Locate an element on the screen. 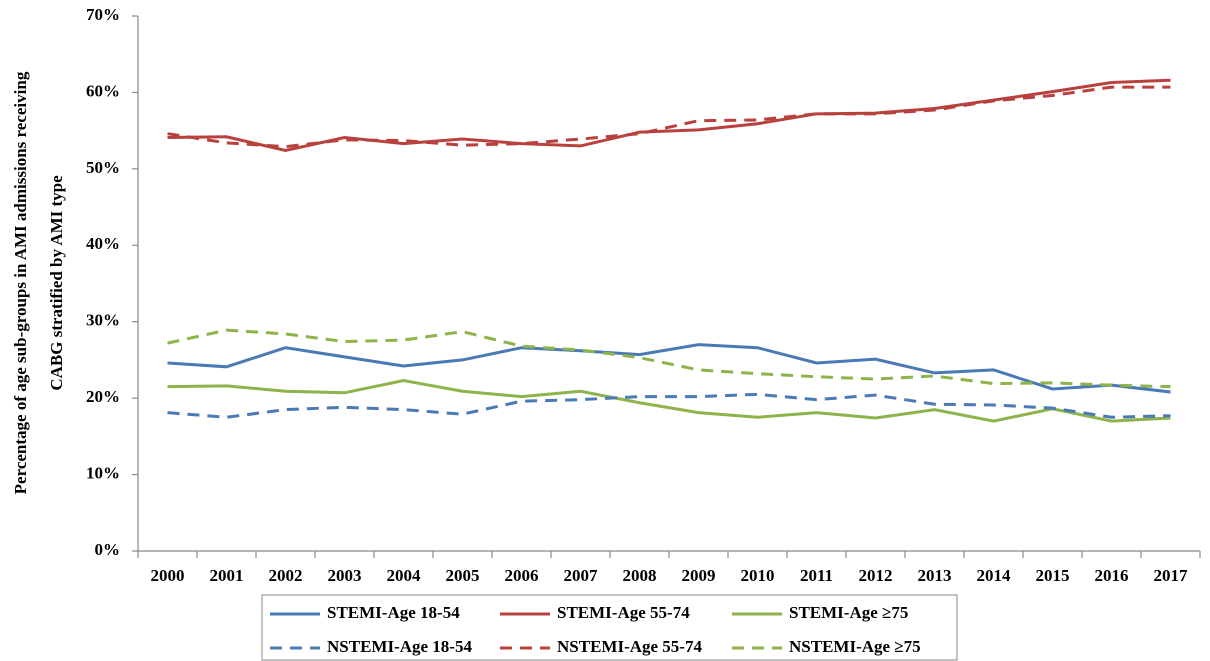 This screenshot has width=1210, height=661. legend-label: NSTEMI-Age 18-54 is located at coordinates (399, 646).